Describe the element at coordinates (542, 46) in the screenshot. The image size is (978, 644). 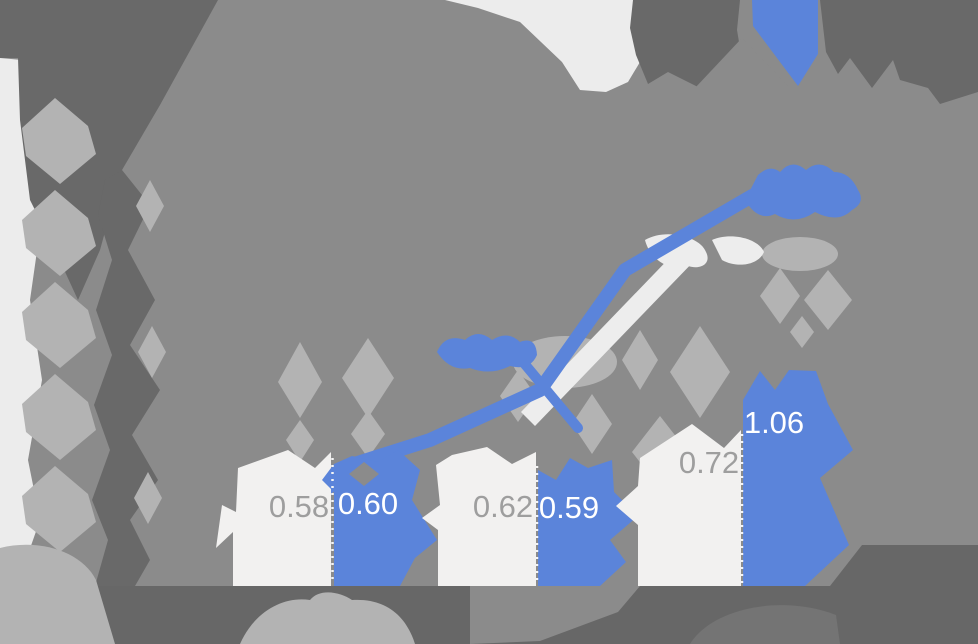
I see `legend-swatch-white` at that location.